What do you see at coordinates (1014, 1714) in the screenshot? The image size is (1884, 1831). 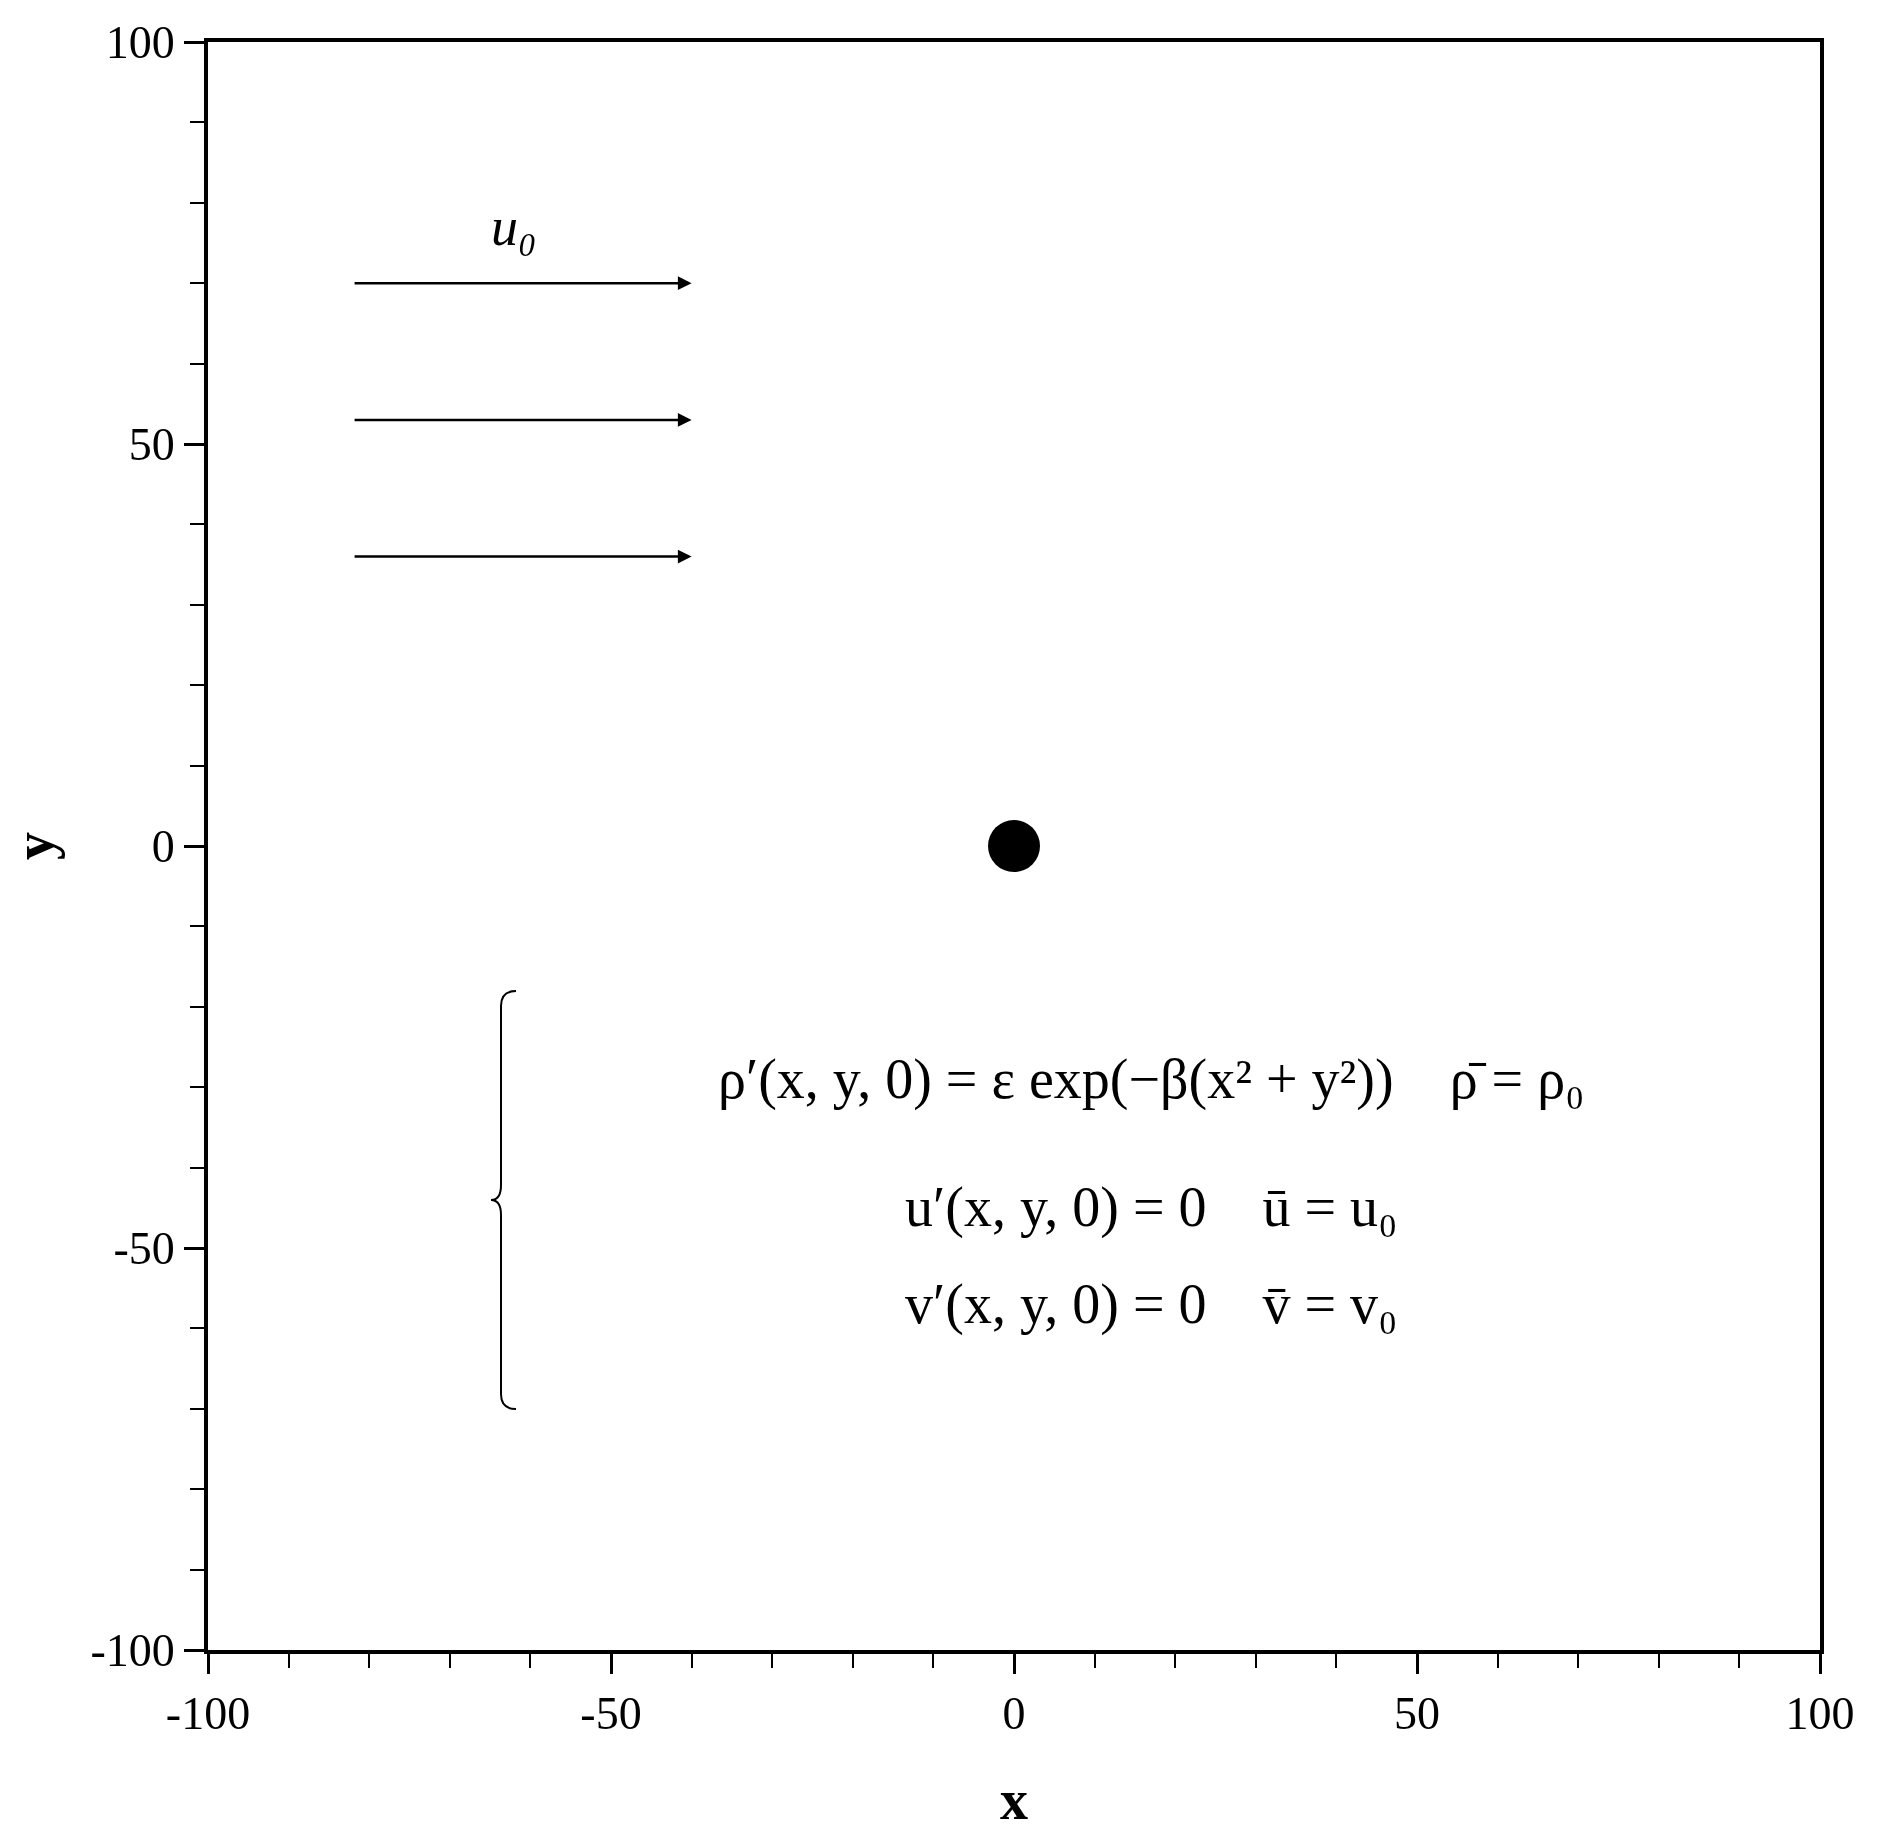 I see `x-tick-label: 0` at bounding box center [1014, 1714].